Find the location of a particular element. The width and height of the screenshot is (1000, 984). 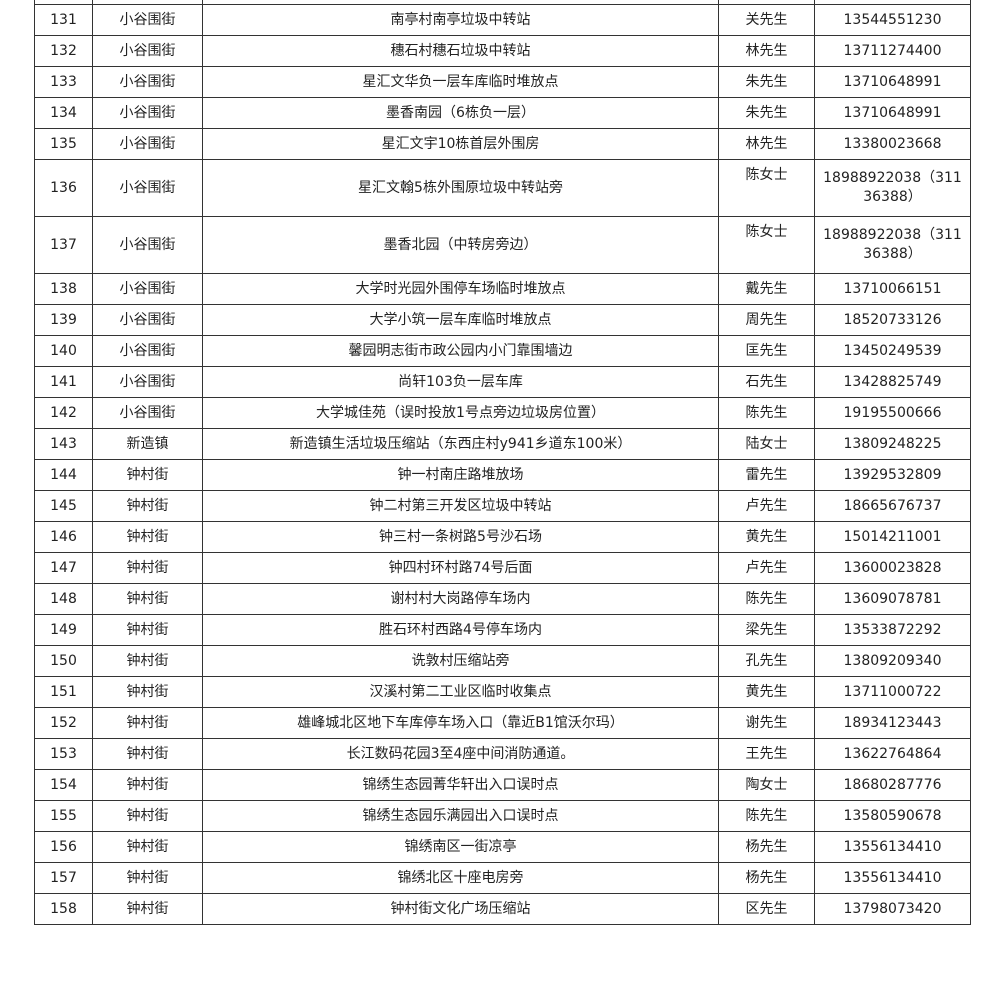

location-cell: 钟二村第三开发区垃圾中转站 is located at coordinates (460, 506).